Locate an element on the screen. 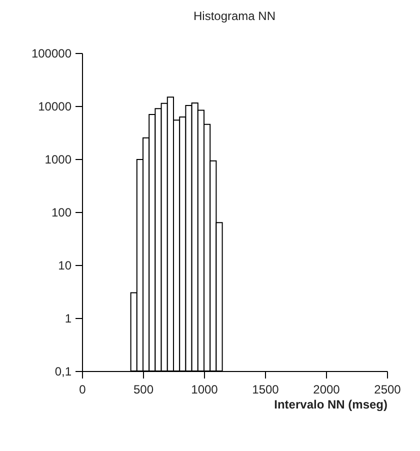  x-tick-label: 2000 is located at coordinates (326, 389).